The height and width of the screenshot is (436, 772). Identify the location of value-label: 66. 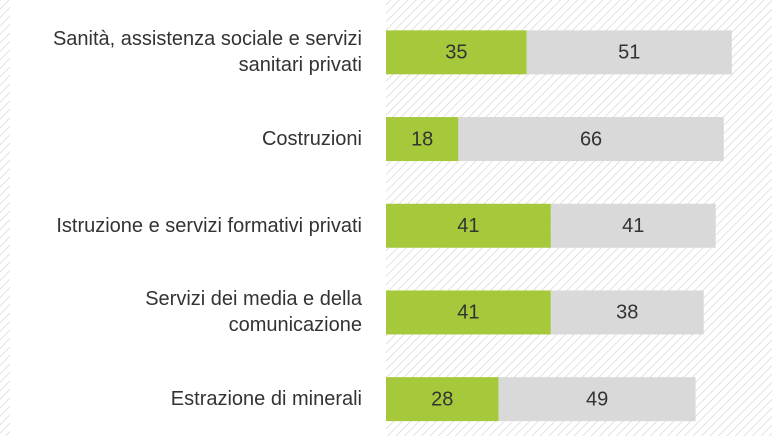
(591, 139).